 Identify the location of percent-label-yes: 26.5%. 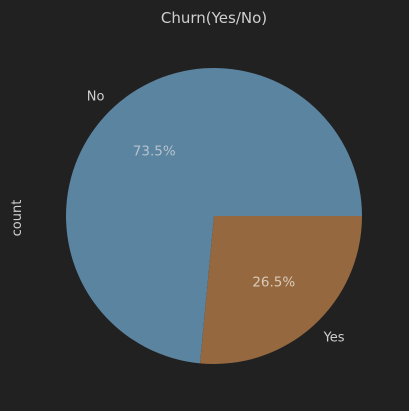
(273, 283).